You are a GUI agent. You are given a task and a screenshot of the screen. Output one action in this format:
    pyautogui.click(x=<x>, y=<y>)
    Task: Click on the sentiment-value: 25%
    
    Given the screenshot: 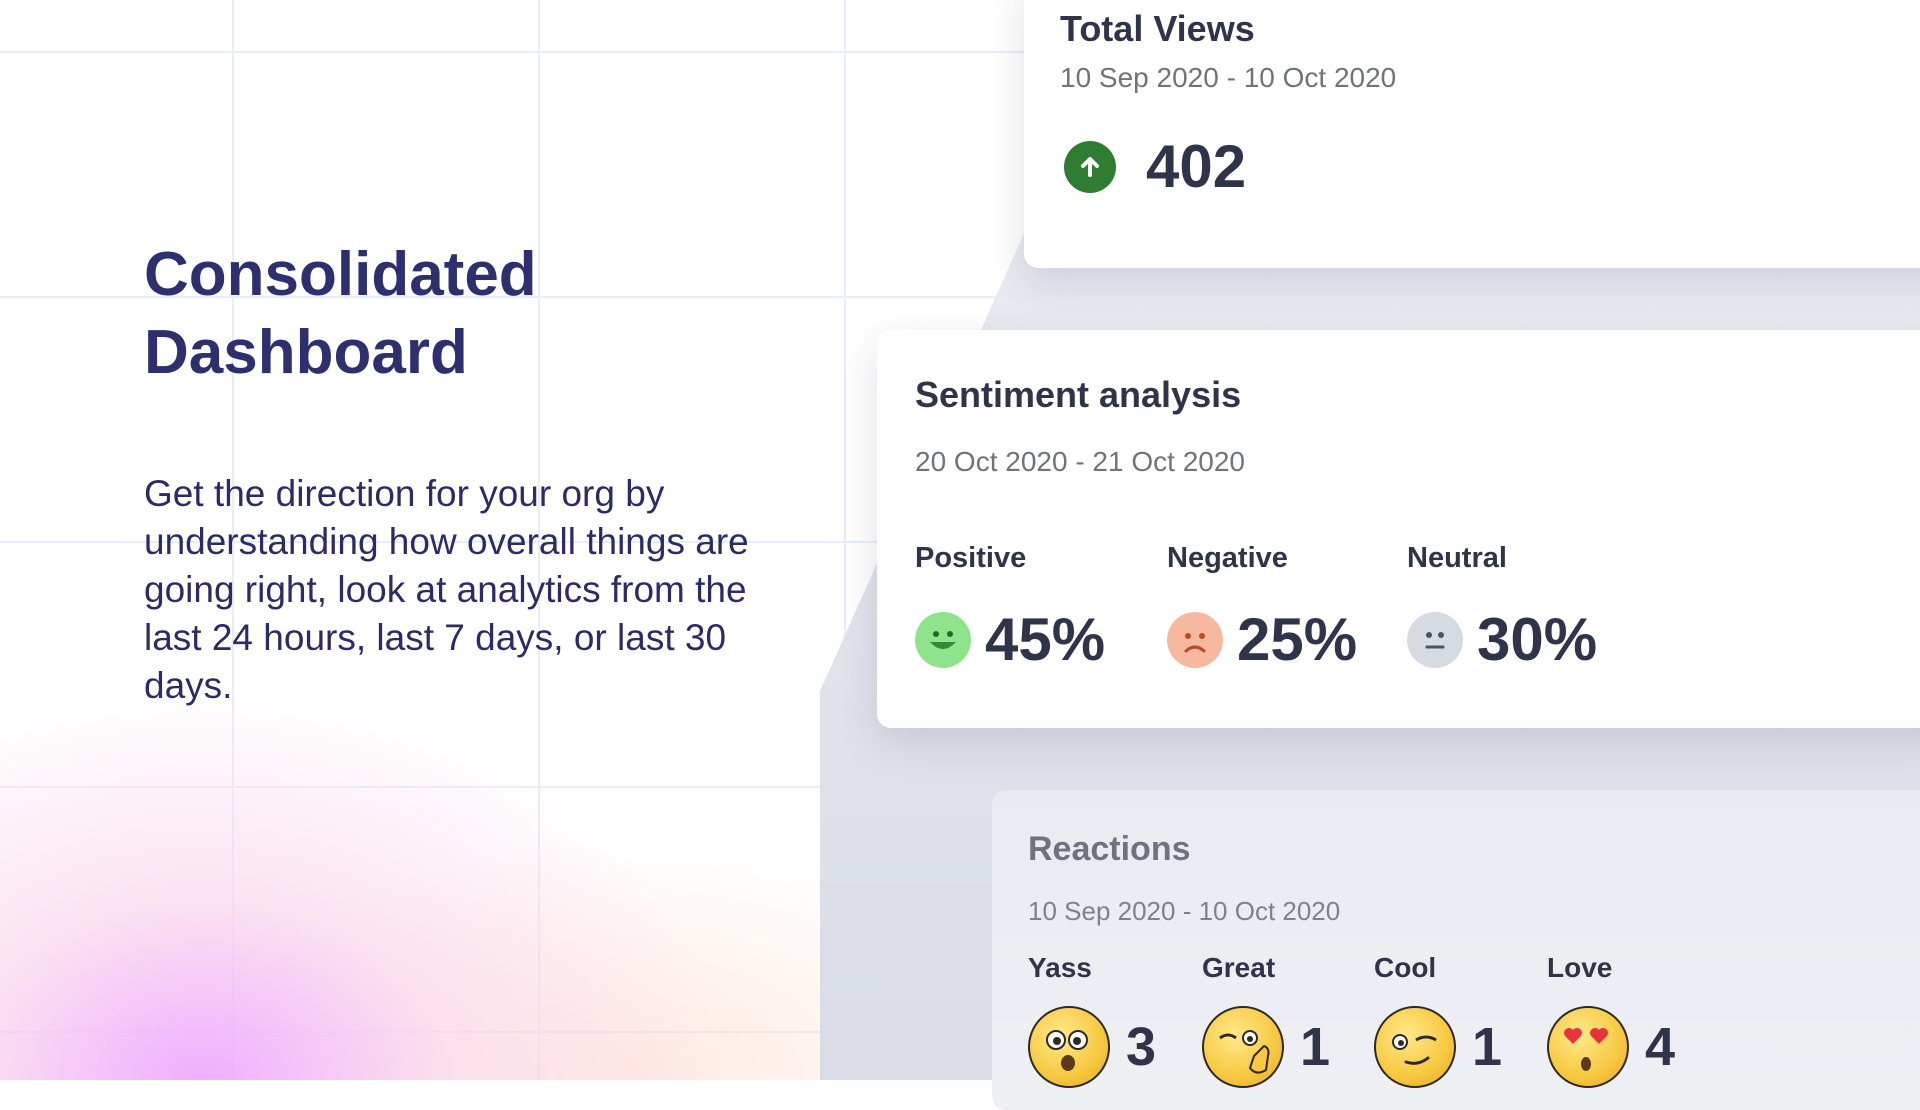 What is the action you would take?
    pyautogui.click(x=1297, y=639)
    